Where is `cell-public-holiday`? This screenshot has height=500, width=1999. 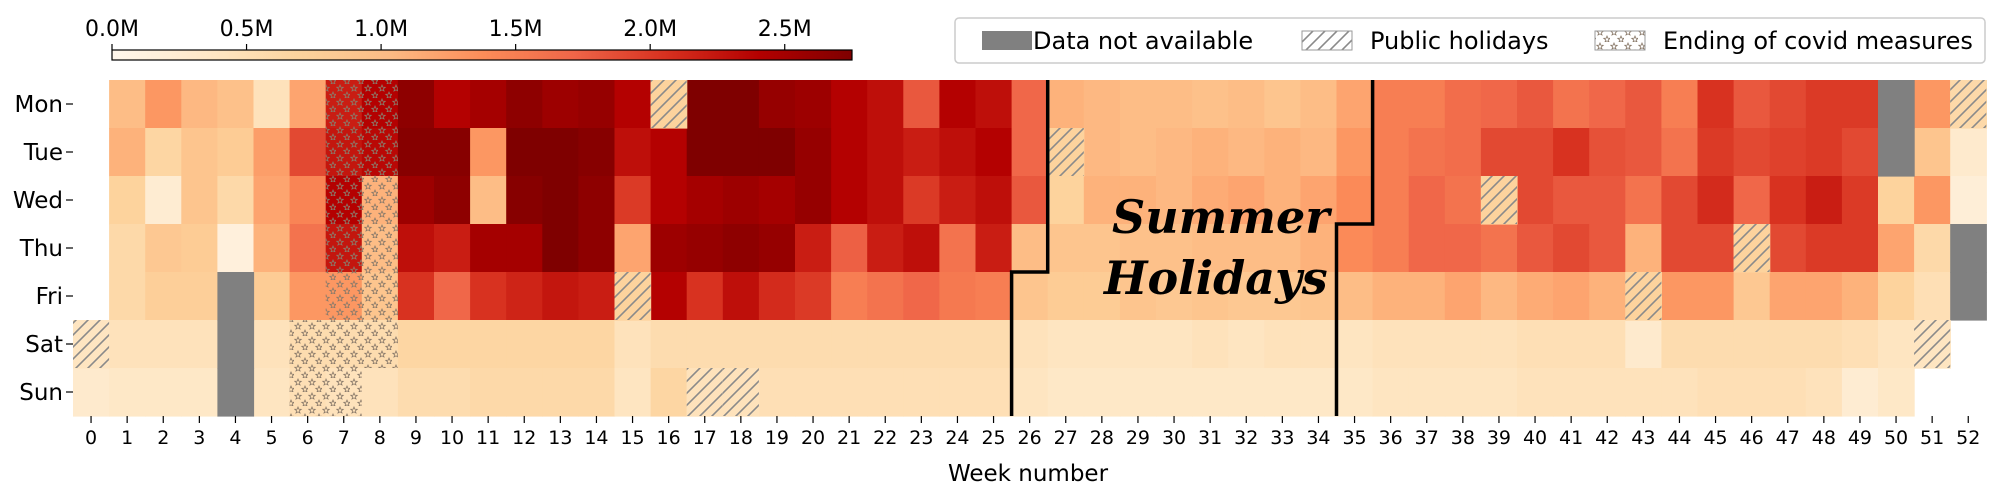 cell-public-holiday is located at coordinates (1968, 104).